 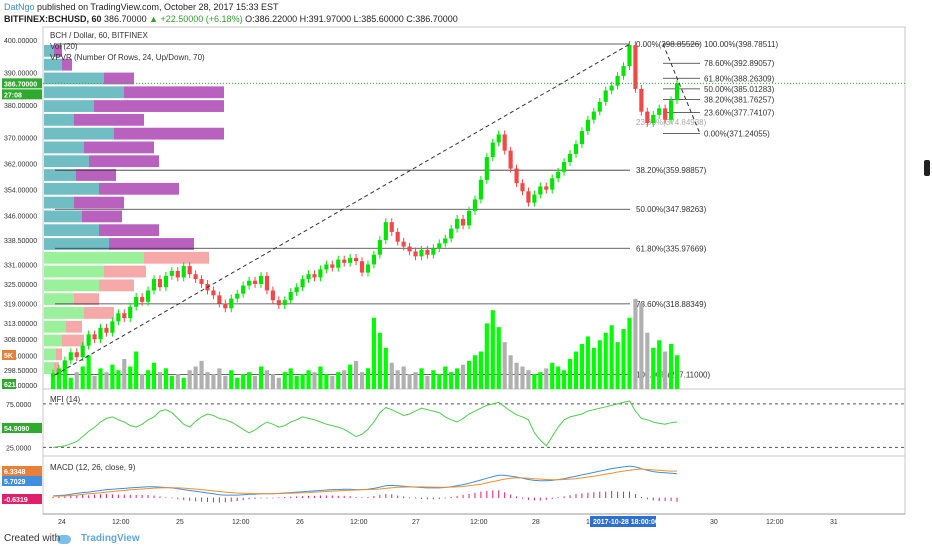 What do you see at coordinates (20, 340) in the screenshot?
I see `price-tick-label: 308.00000` at bounding box center [20, 340].